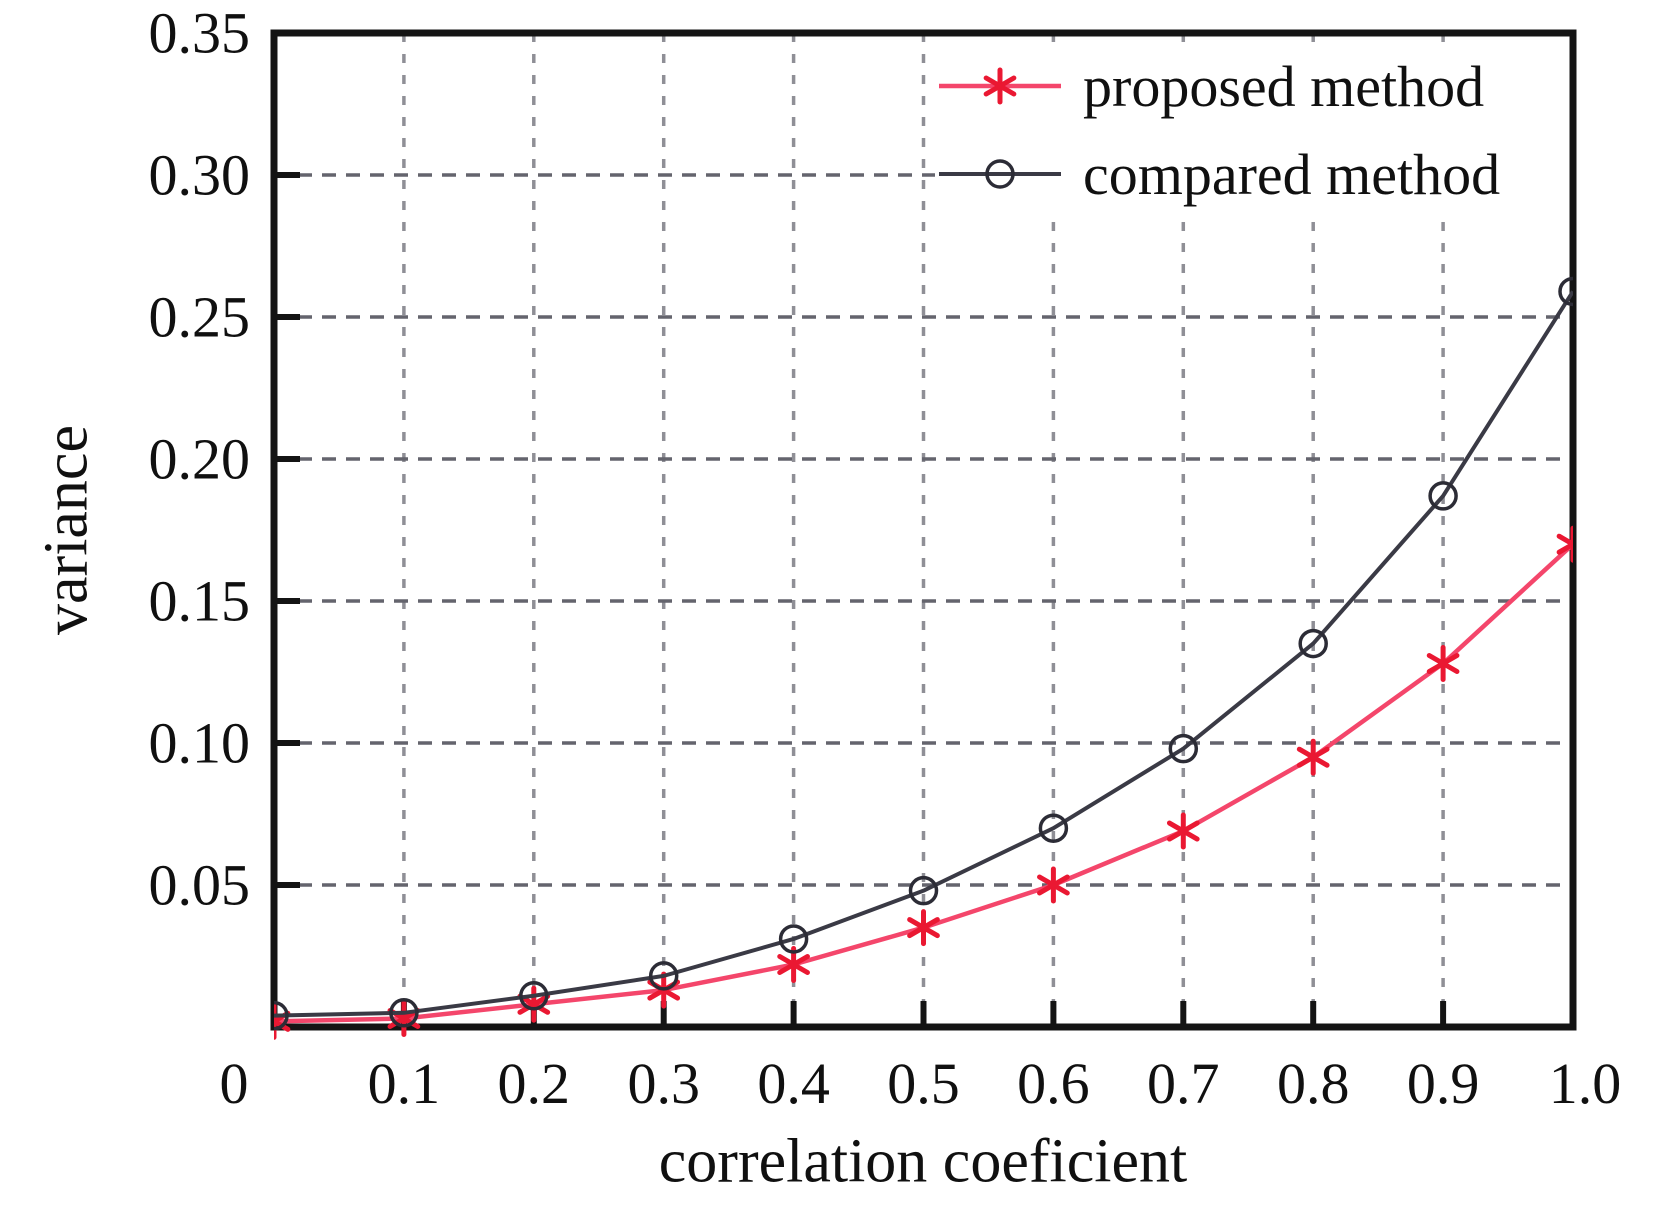 The image size is (1654, 1206). I want to click on x-tick-label: 0.6, so click(1053, 1083).